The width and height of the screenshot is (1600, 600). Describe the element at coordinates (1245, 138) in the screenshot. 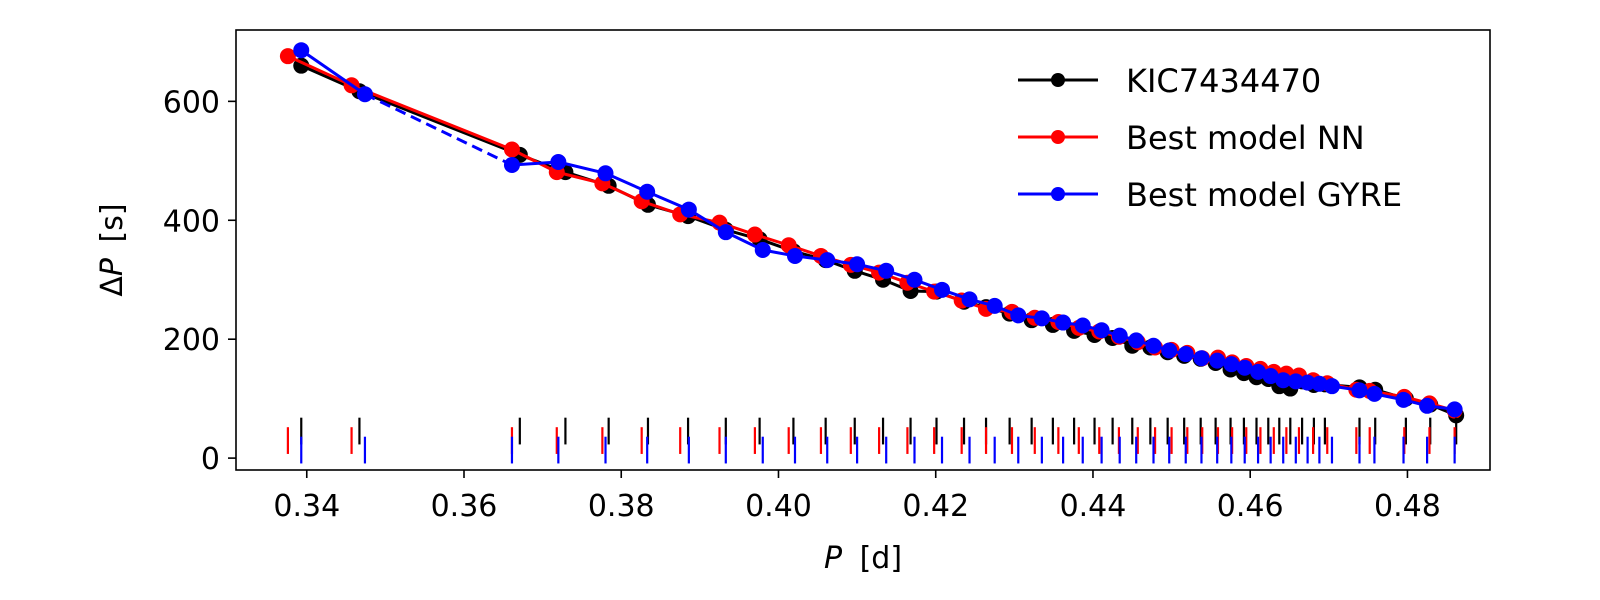

I see `legend-label-best-model-nn: Best model NN` at that location.